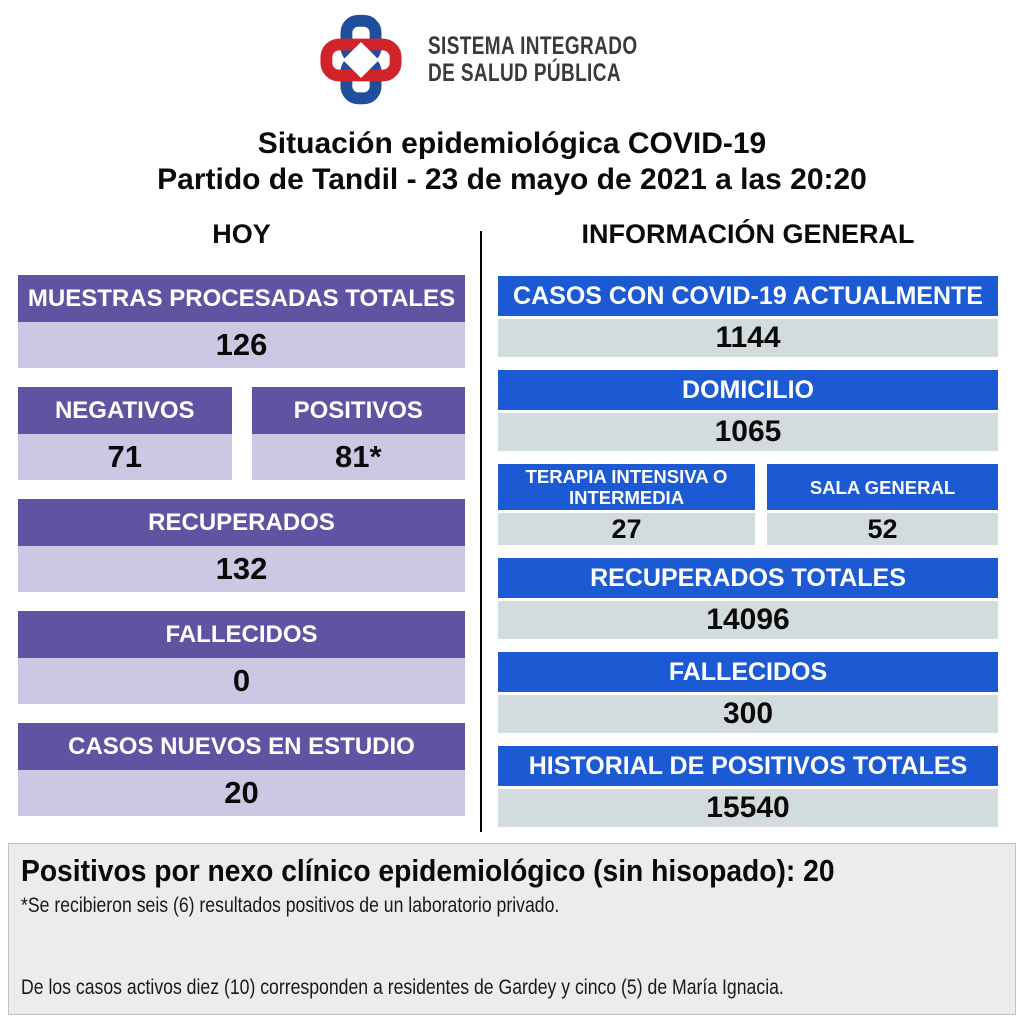 Image resolution: width=1024 pixels, height=1024 pixels. I want to click on report-title-line1: Situación epidemiológica COVID-19, so click(512, 143).